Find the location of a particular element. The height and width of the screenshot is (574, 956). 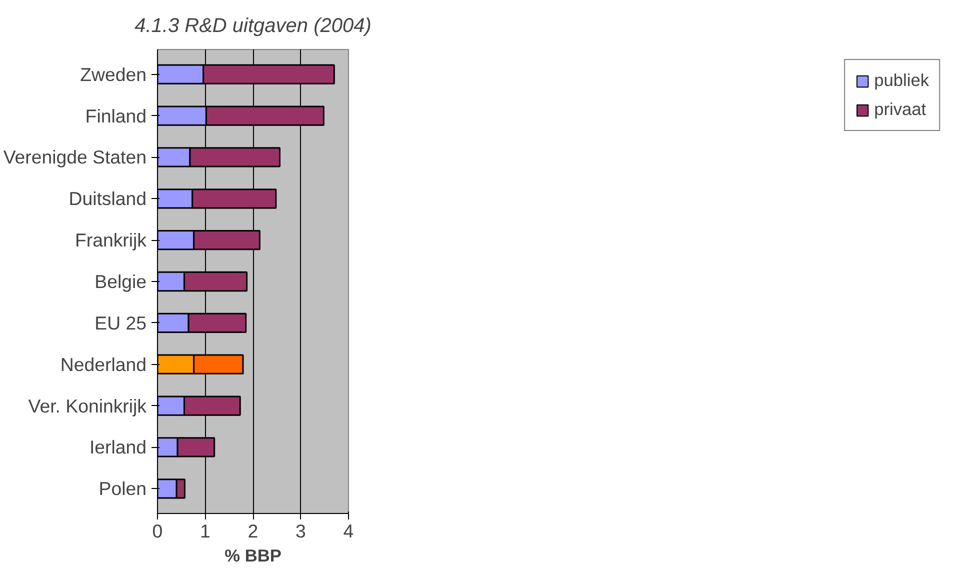

y-tick-label: Verenigde Staten is located at coordinates (75, 157).